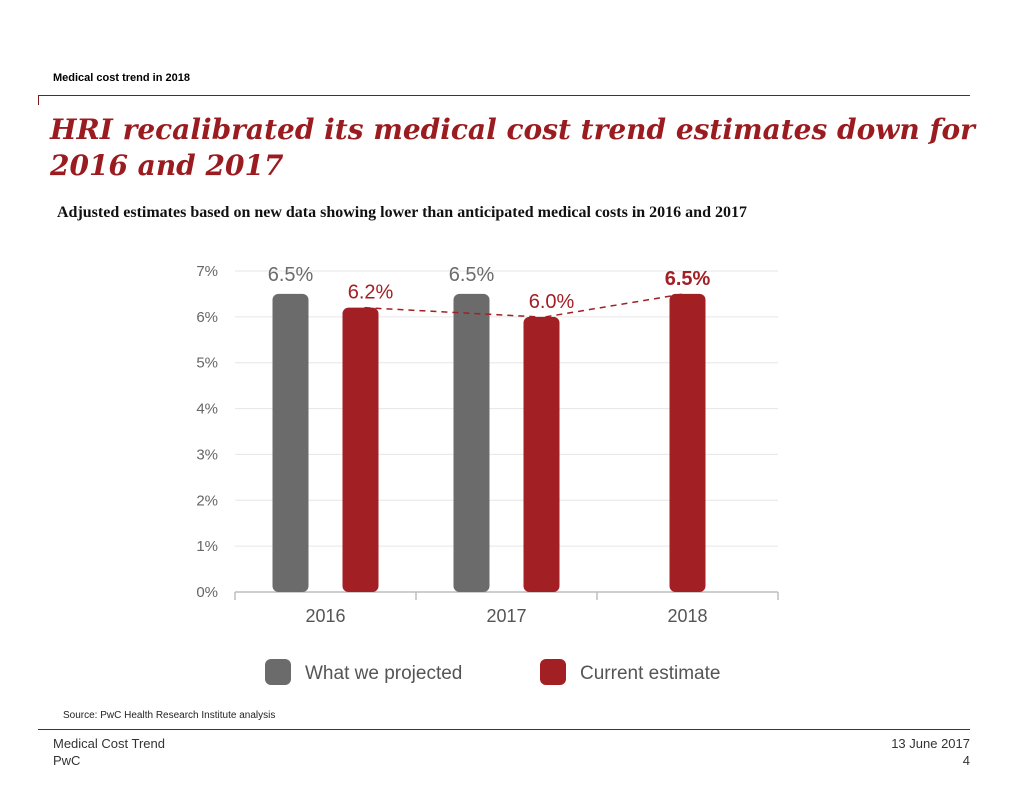  What do you see at coordinates (930, 752) in the screenshot?
I see `footer-right: 13 June 2017 4` at bounding box center [930, 752].